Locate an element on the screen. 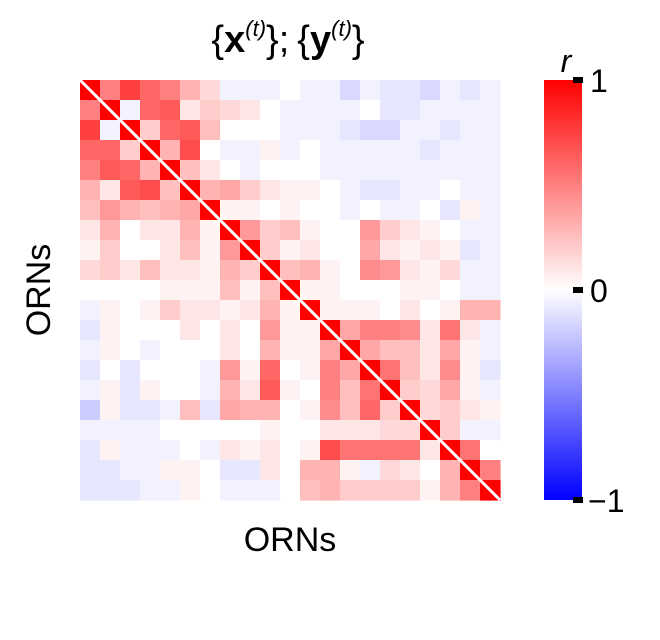  title-superscript-2: (t) is located at coordinates (341, 28).